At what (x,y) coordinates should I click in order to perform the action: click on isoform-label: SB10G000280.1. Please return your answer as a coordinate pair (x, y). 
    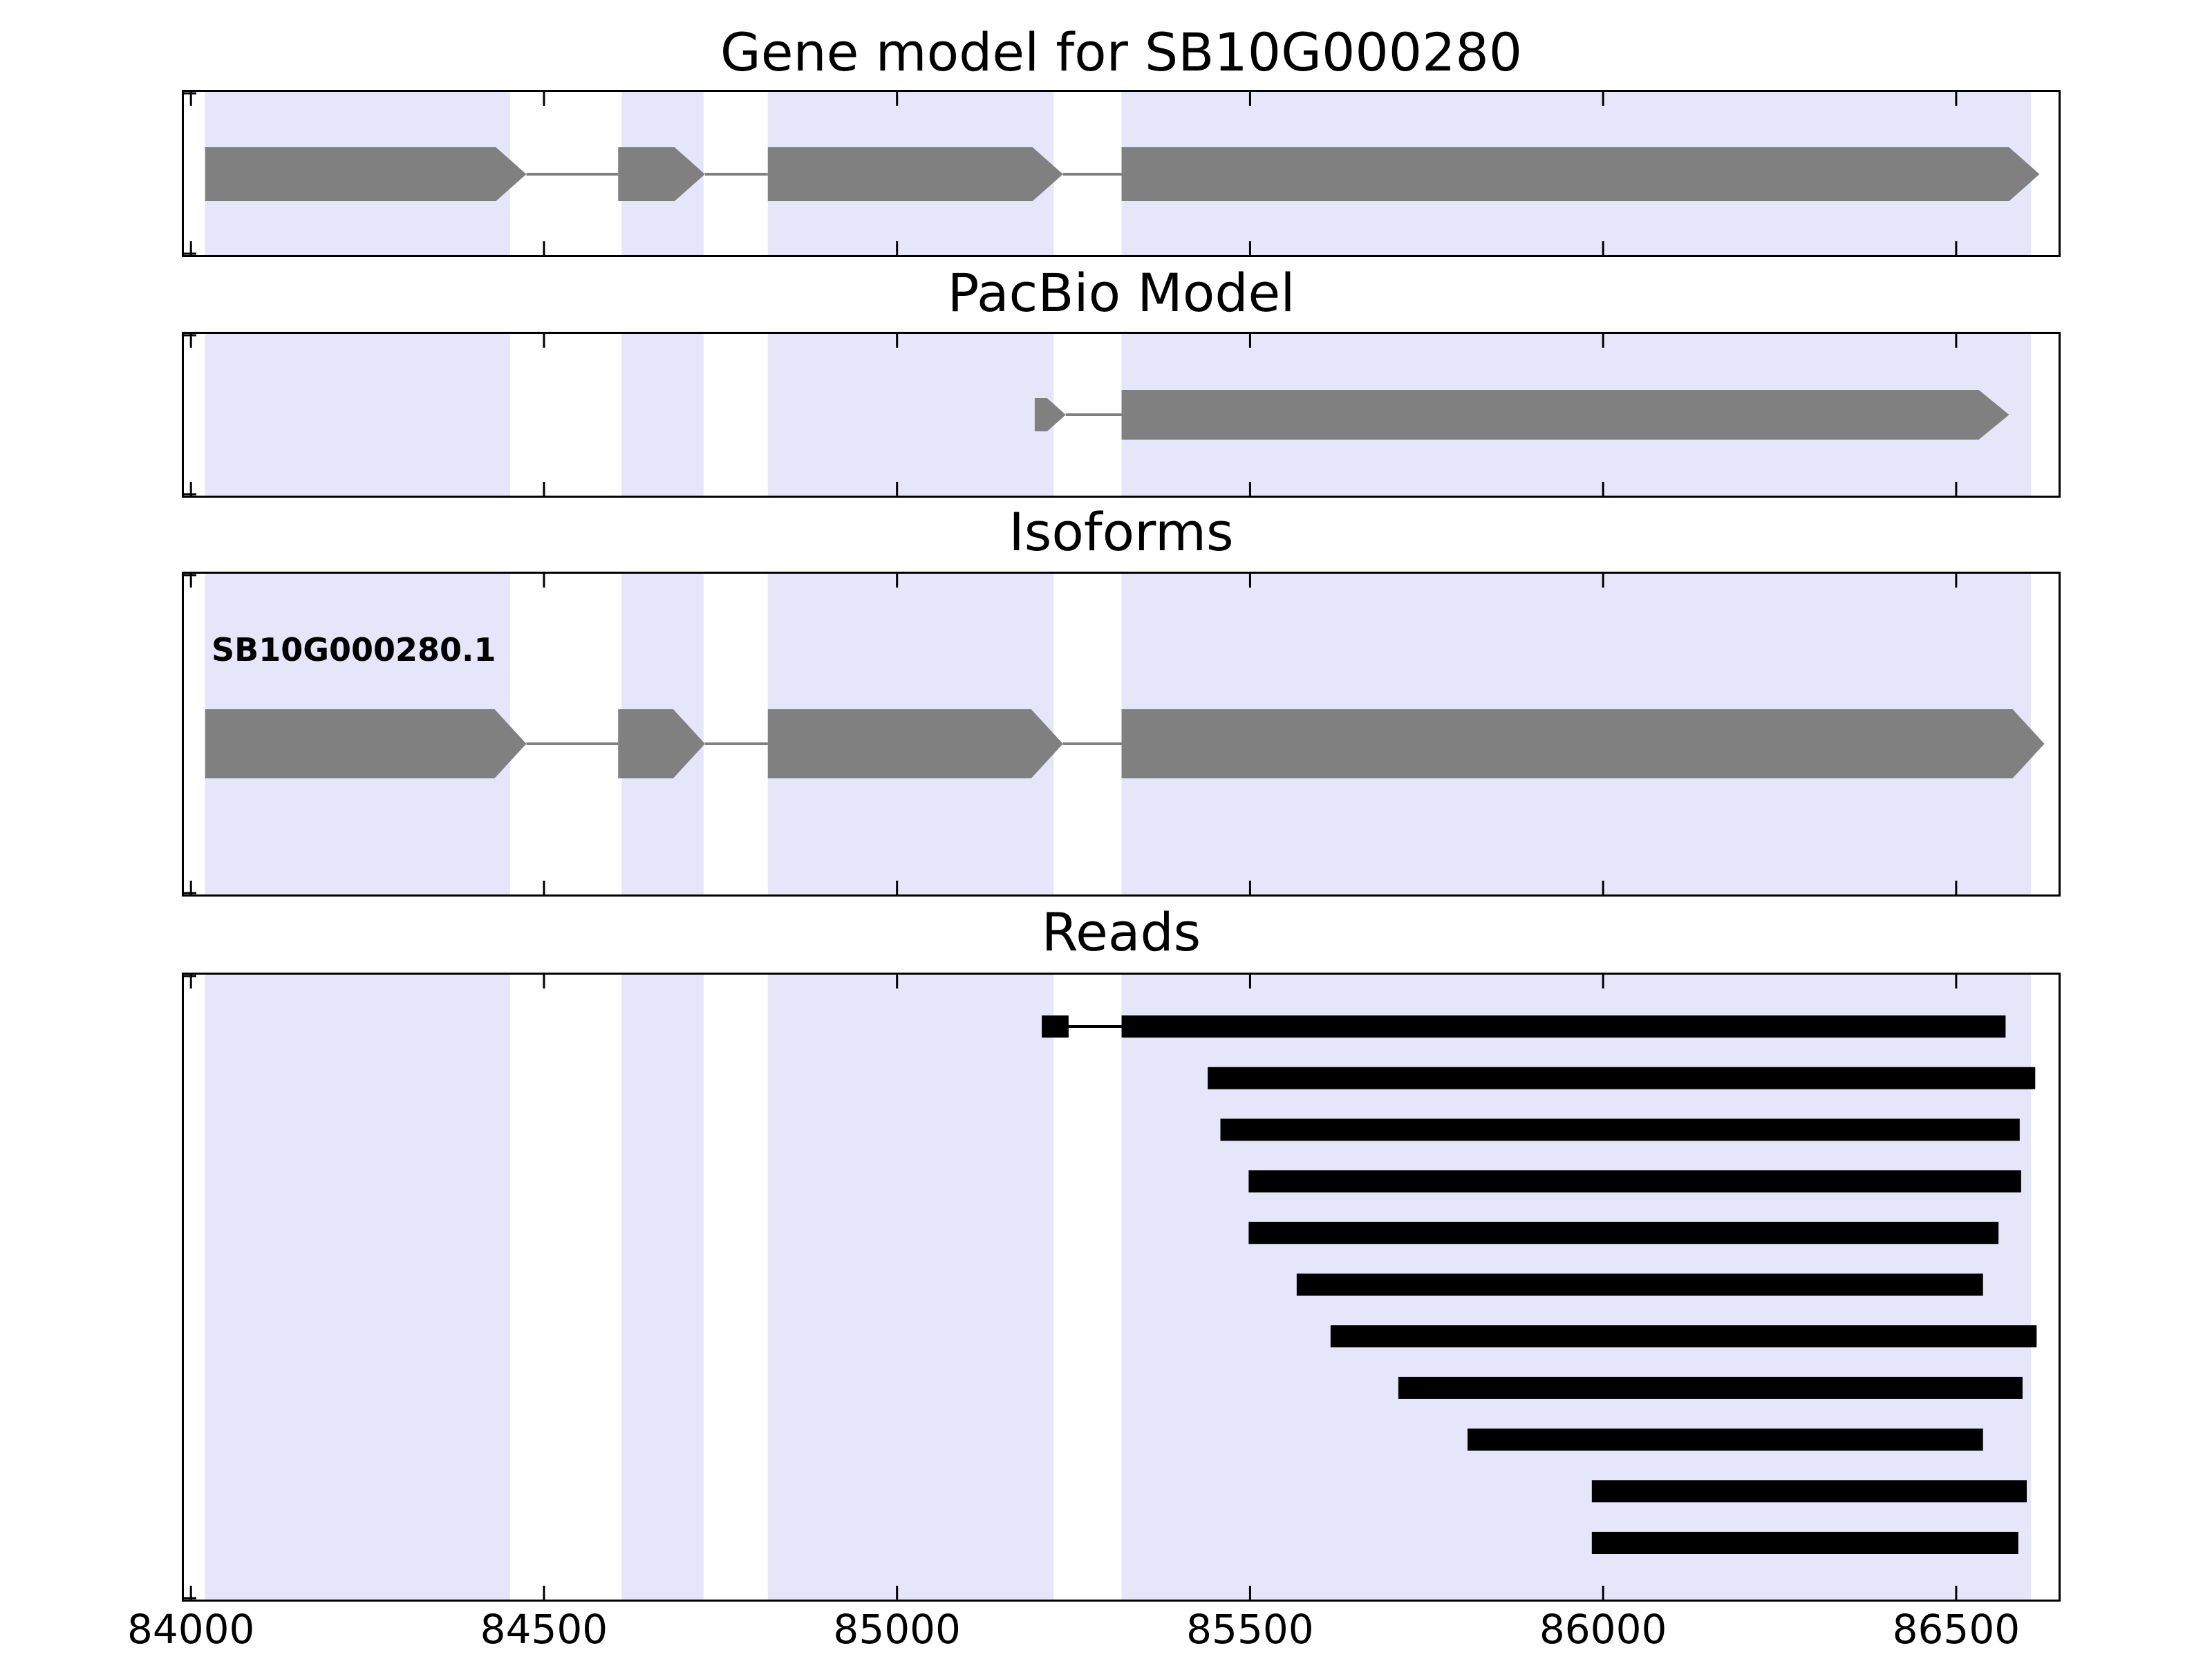
    Looking at the image, I should click on (354, 650).